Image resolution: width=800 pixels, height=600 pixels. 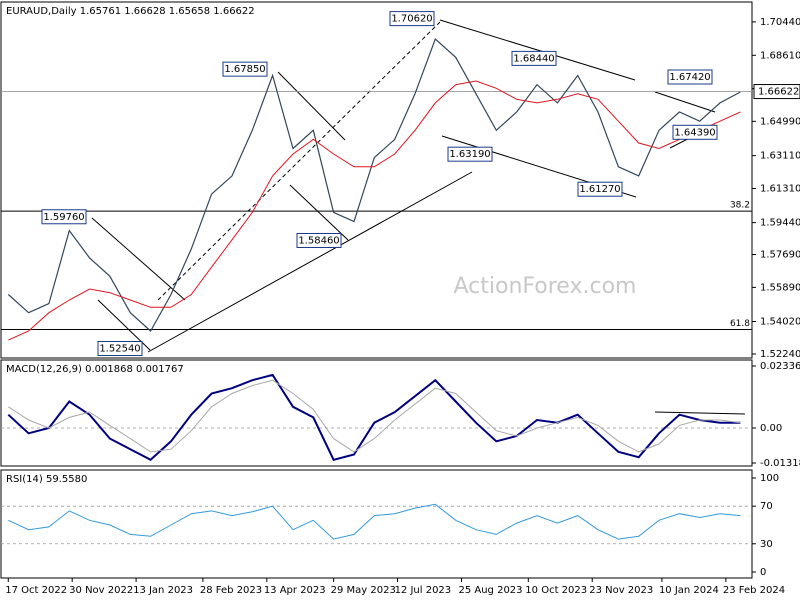 What do you see at coordinates (780, 463) in the screenshot?
I see `y-tick-label: -0.013186` at bounding box center [780, 463].